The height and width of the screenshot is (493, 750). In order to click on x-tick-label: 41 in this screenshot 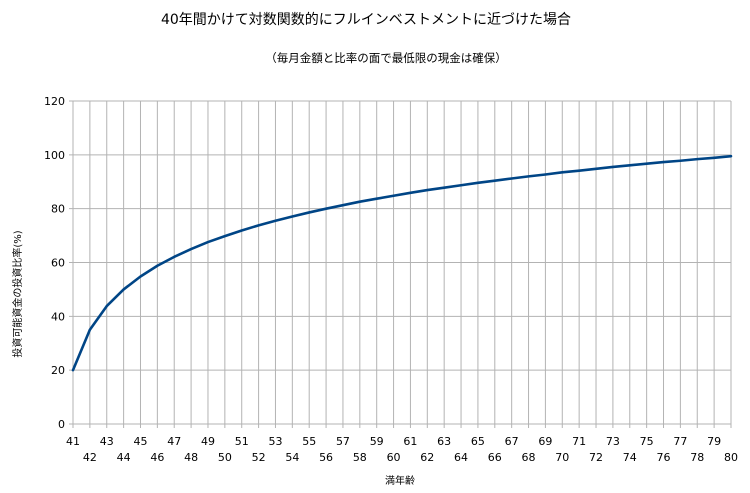, I will do `click(73, 441)`.